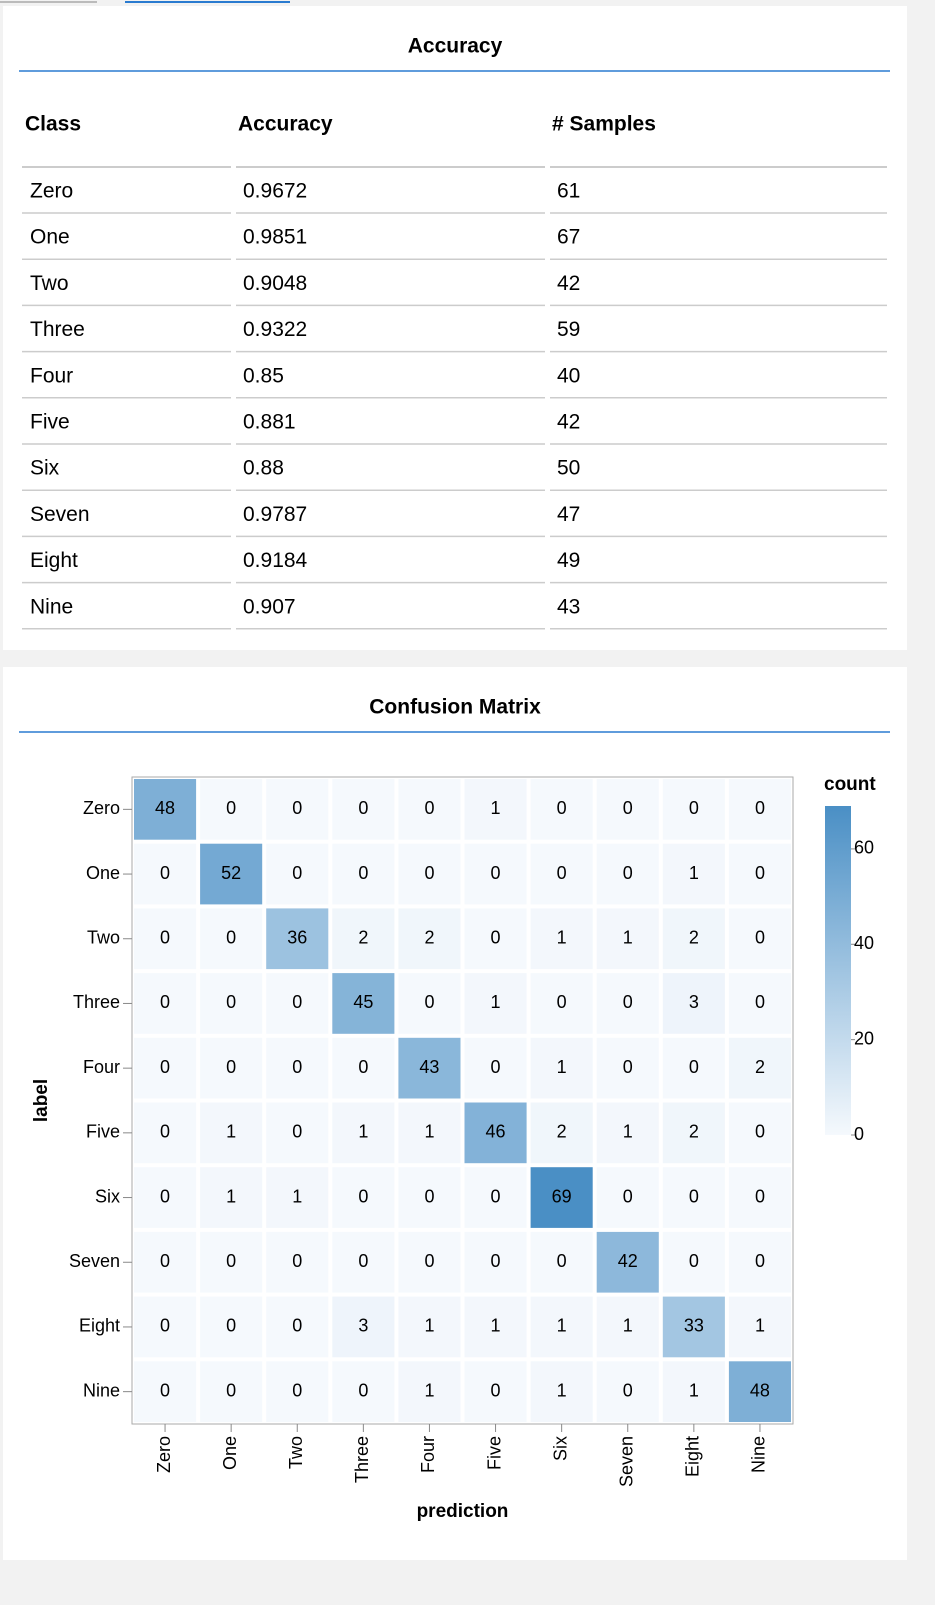 The width and height of the screenshot is (935, 1605). What do you see at coordinates (54, 560) in the screenshot?
I see `table-cell: Eight` at bounding box center [54, 560].